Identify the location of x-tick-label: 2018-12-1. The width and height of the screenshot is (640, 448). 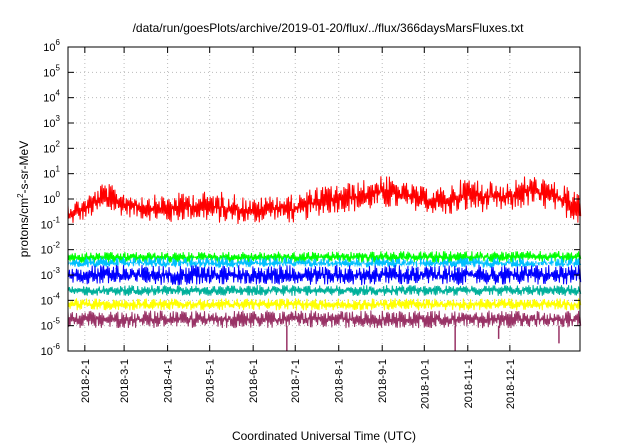
(511, 384).